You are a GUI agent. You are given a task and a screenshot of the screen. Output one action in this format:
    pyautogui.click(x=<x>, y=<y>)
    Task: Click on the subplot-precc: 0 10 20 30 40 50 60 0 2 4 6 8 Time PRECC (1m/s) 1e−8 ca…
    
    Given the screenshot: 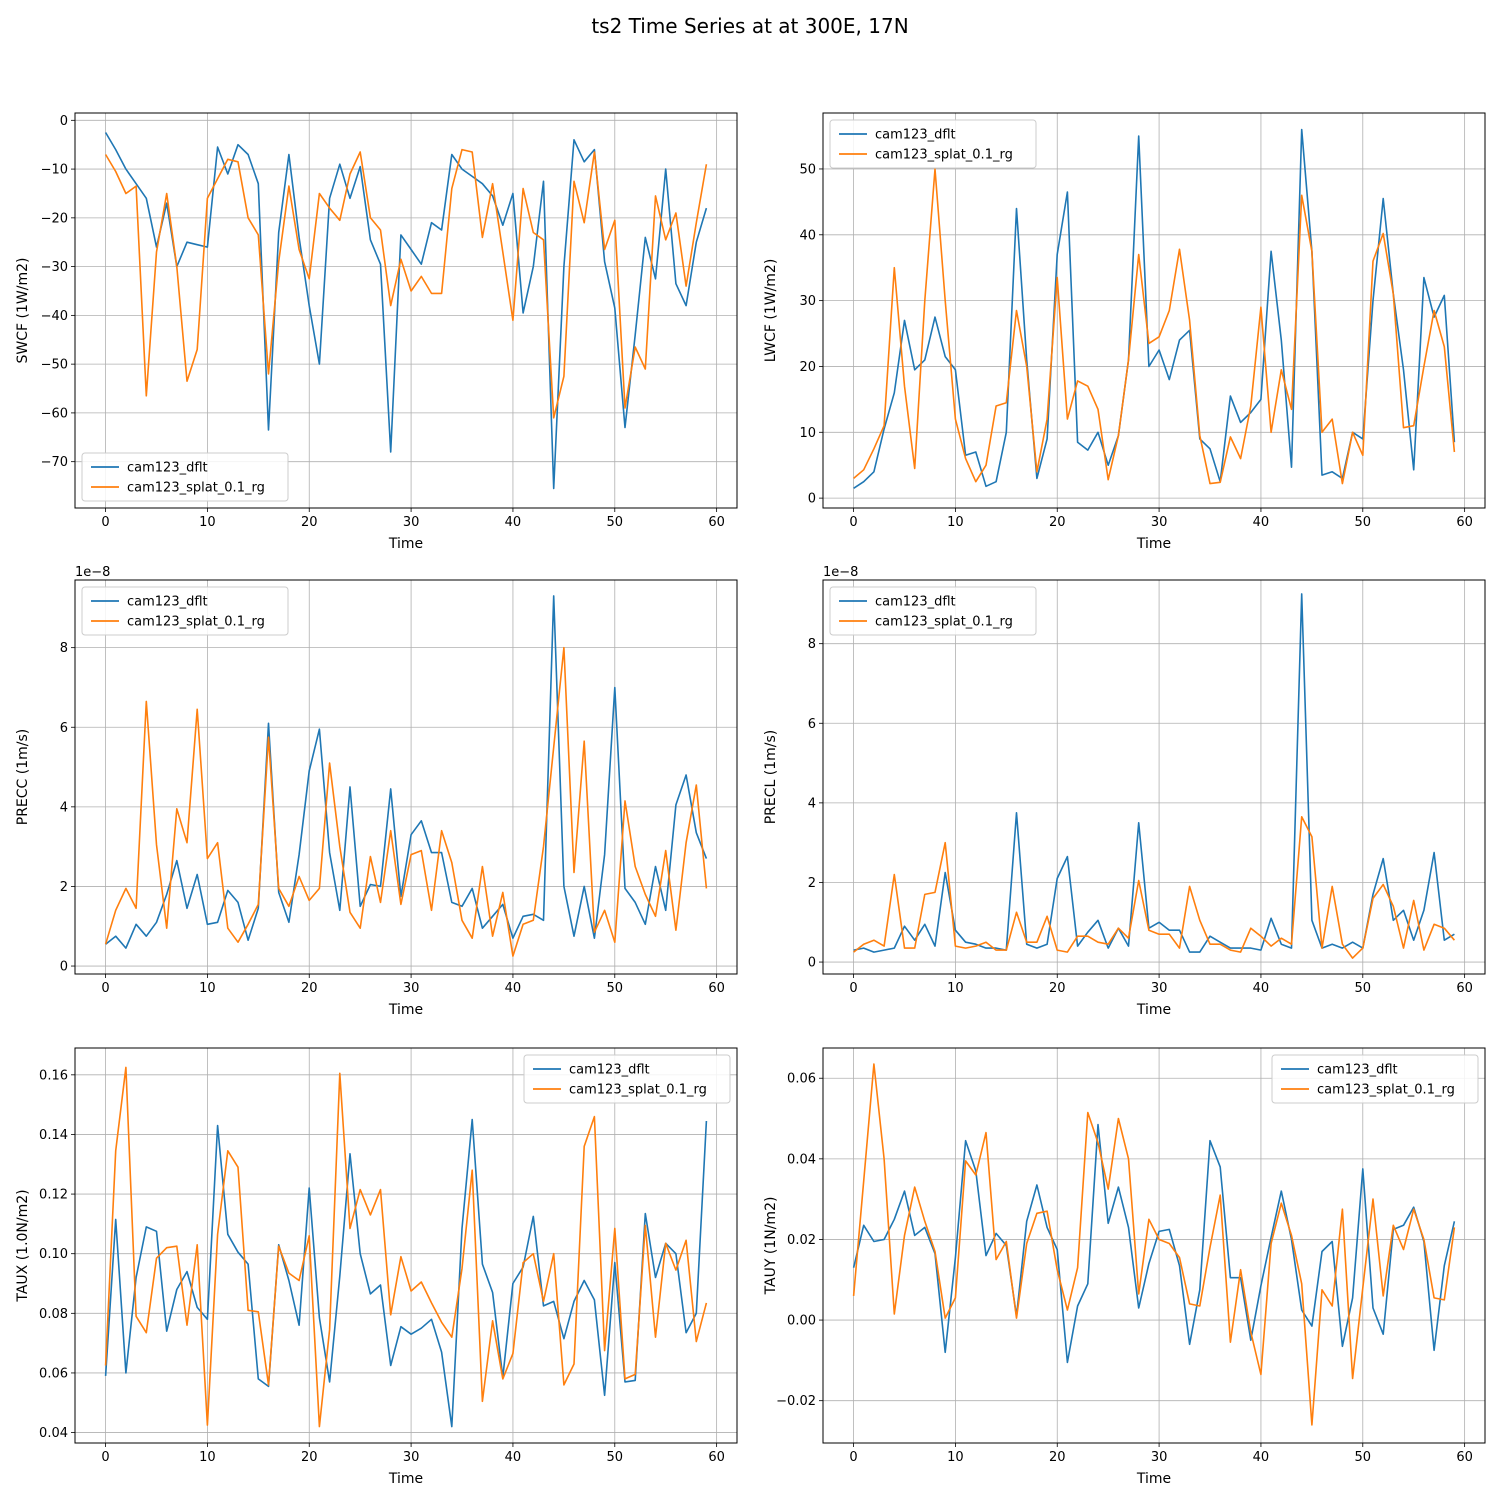 What is the action you would take?
    pyautogui.click(x=376, y=791)
    